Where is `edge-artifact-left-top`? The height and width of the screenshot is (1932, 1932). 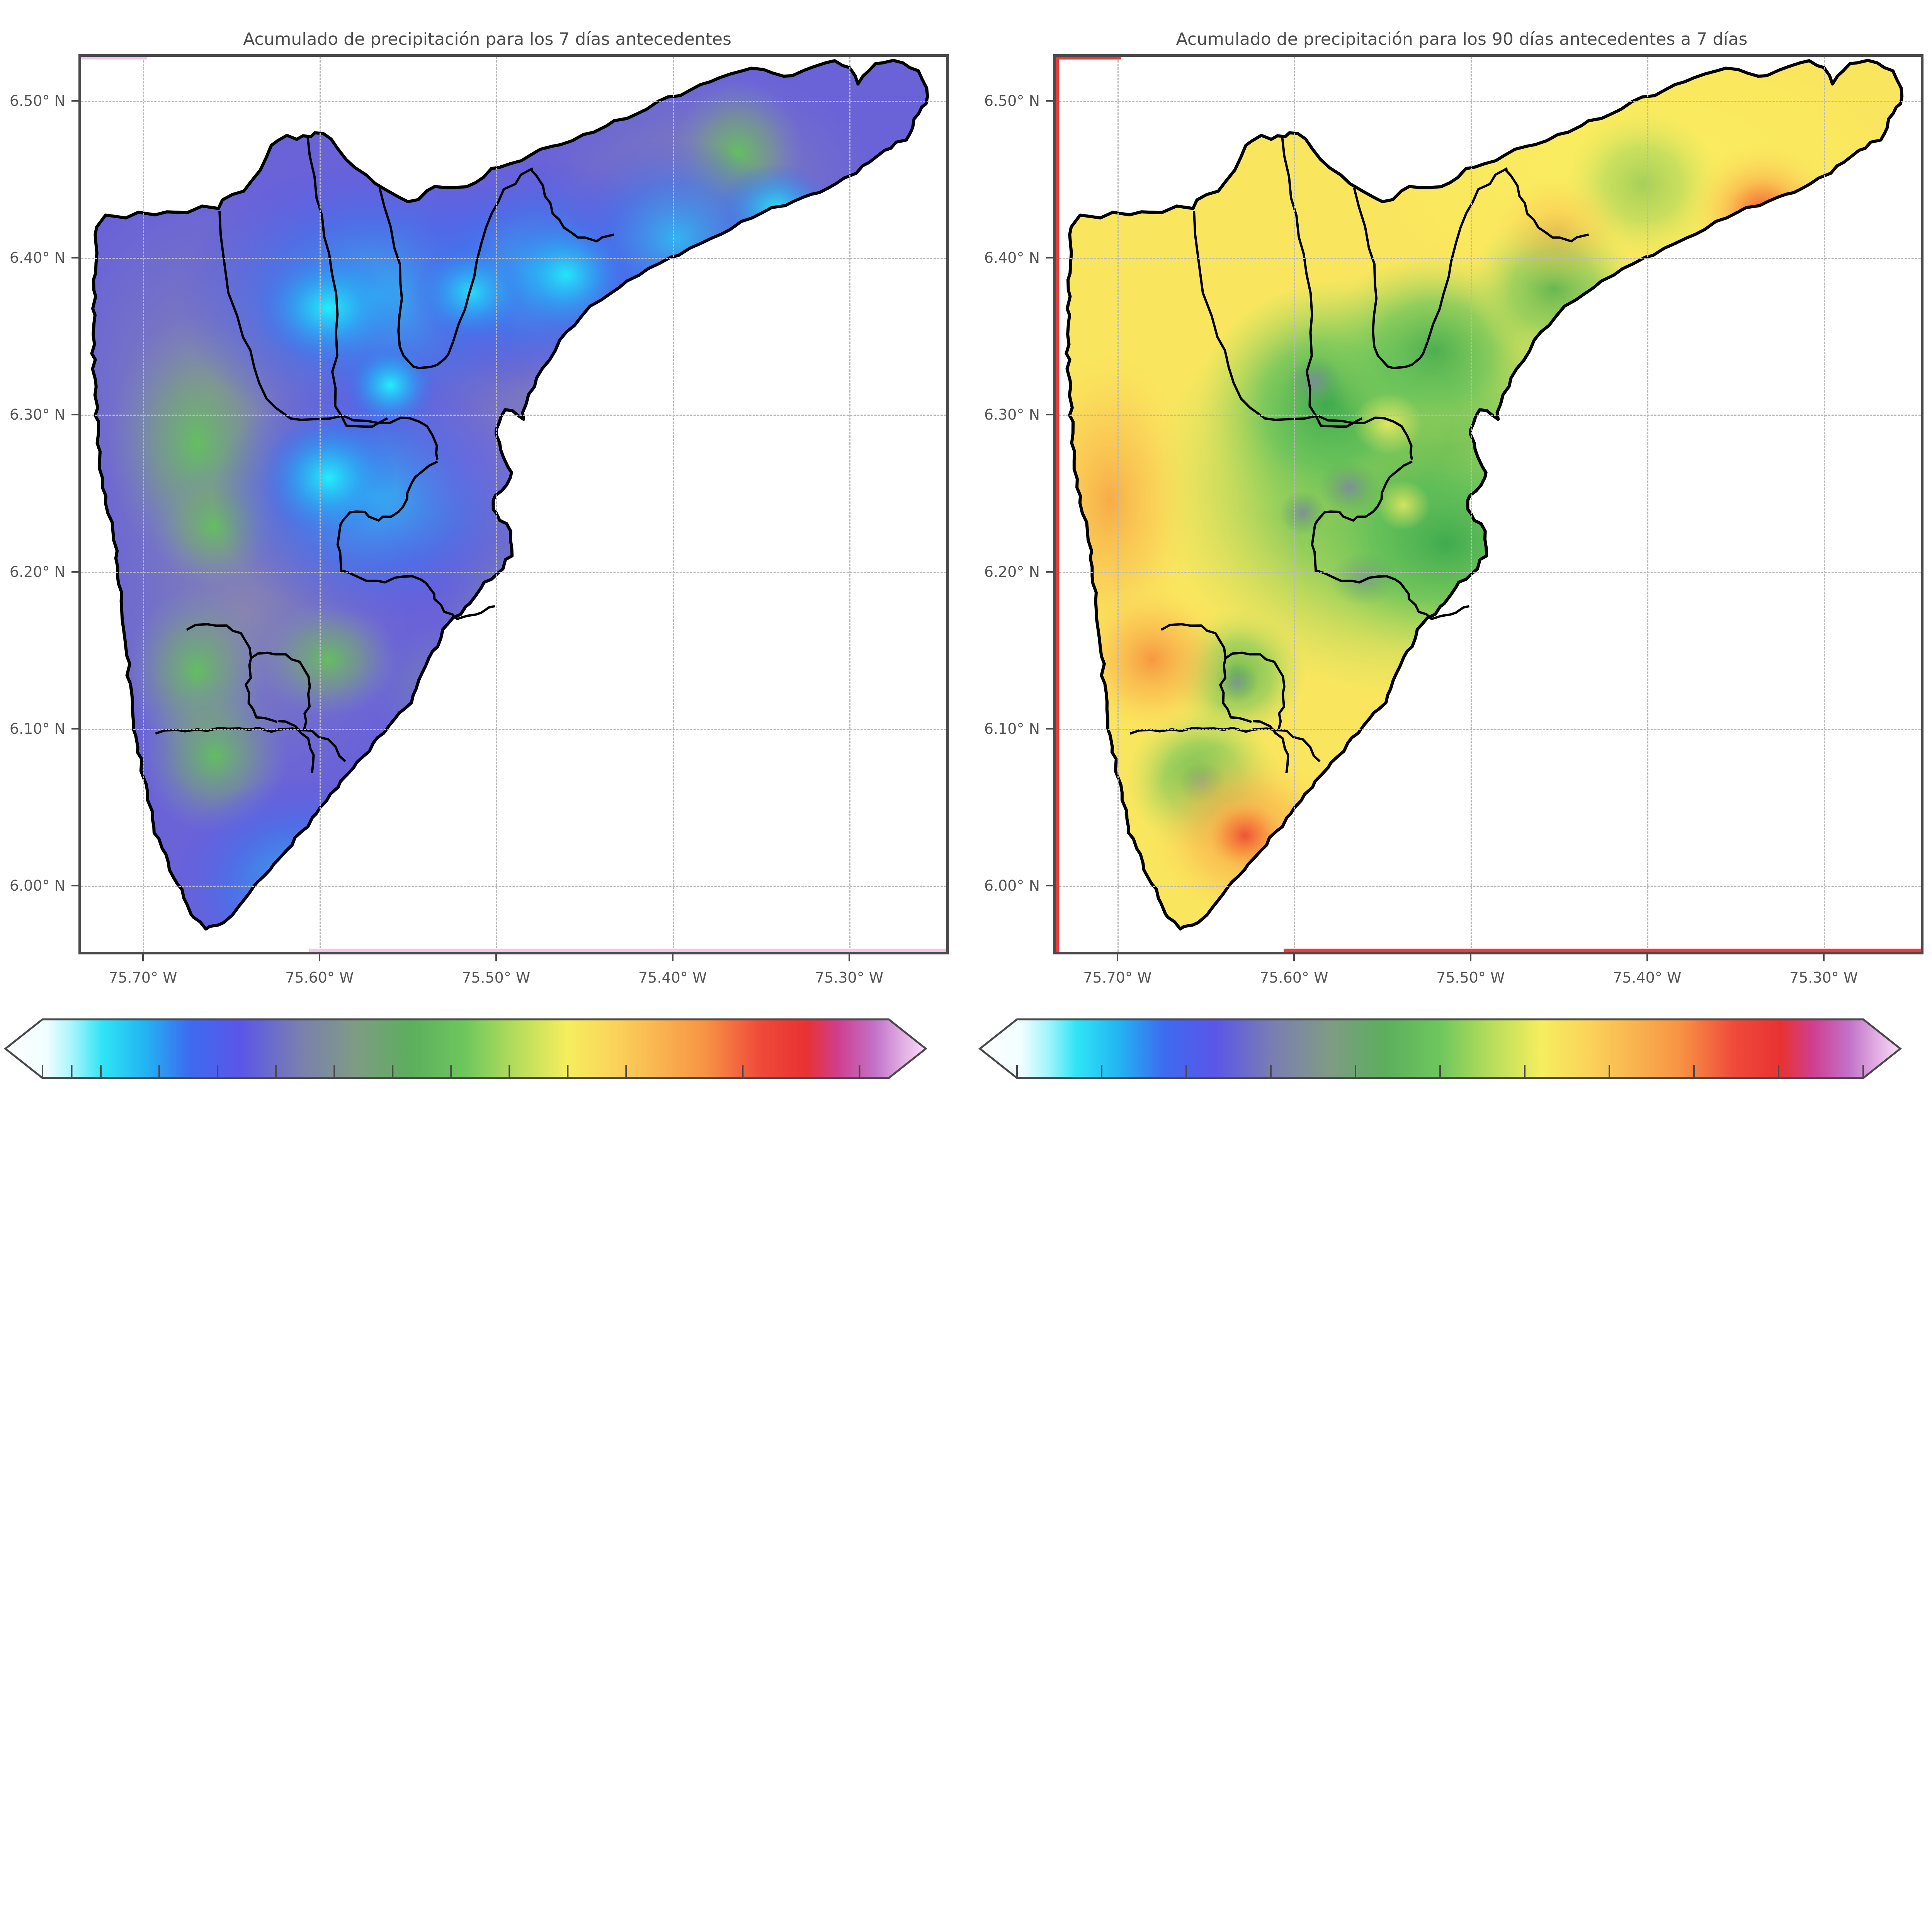
edge-artifact-left-top is located at coordinates (114, 58).